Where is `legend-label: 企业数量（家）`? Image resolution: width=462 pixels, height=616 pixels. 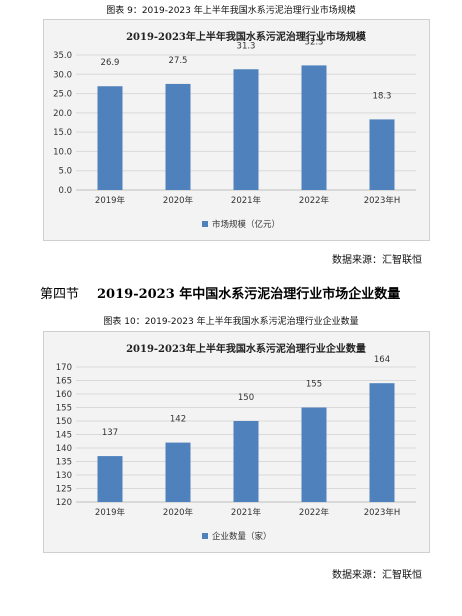 legend-label: 企业数量（家） is located at coordinates (242, 536).